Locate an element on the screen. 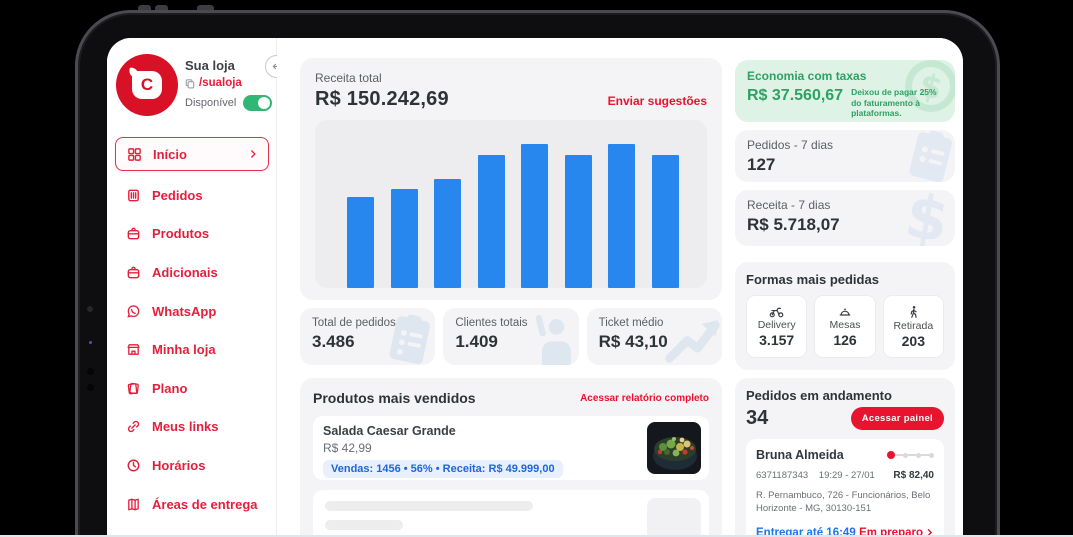 This screenshot has width=1073, height=537. total-customers-label: Clientes totais is located at coordinates (491, 323).